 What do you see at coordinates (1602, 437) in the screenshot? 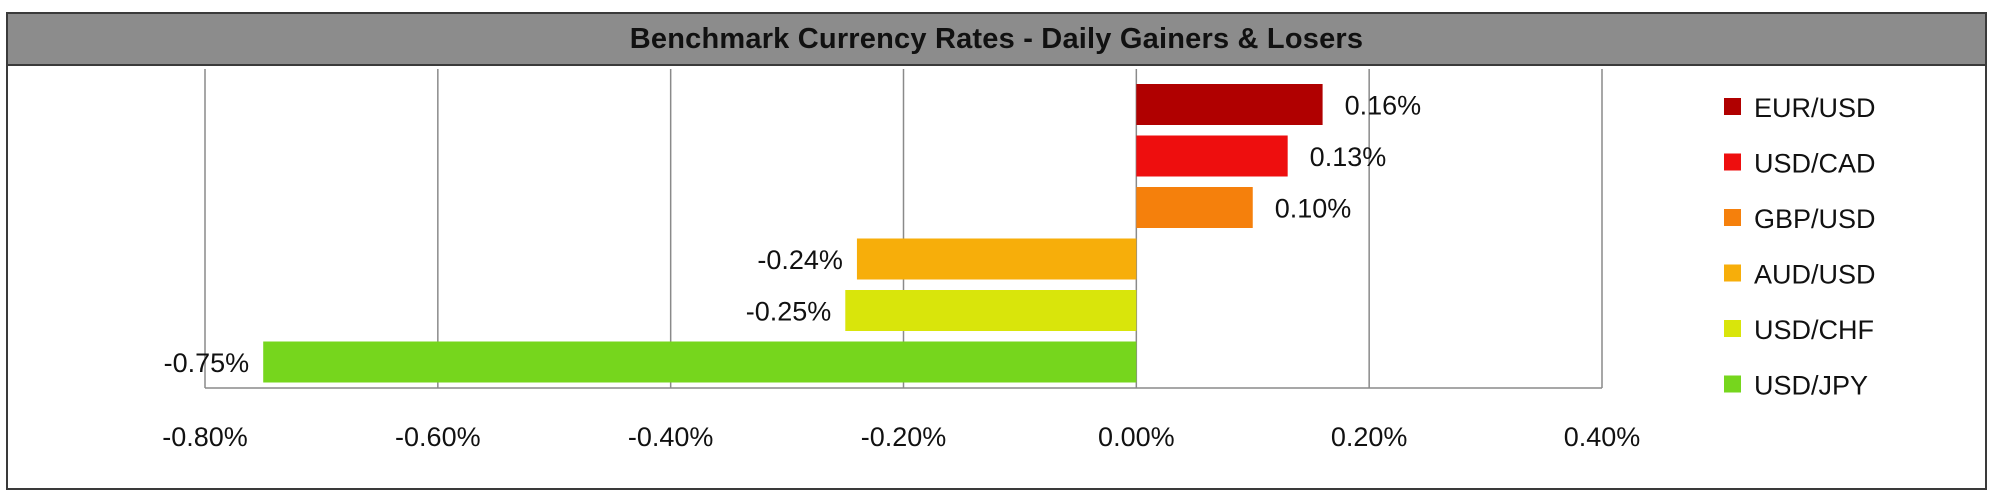
I see `x-tick-label: 0.40%` at bounding box center [1602, 437].